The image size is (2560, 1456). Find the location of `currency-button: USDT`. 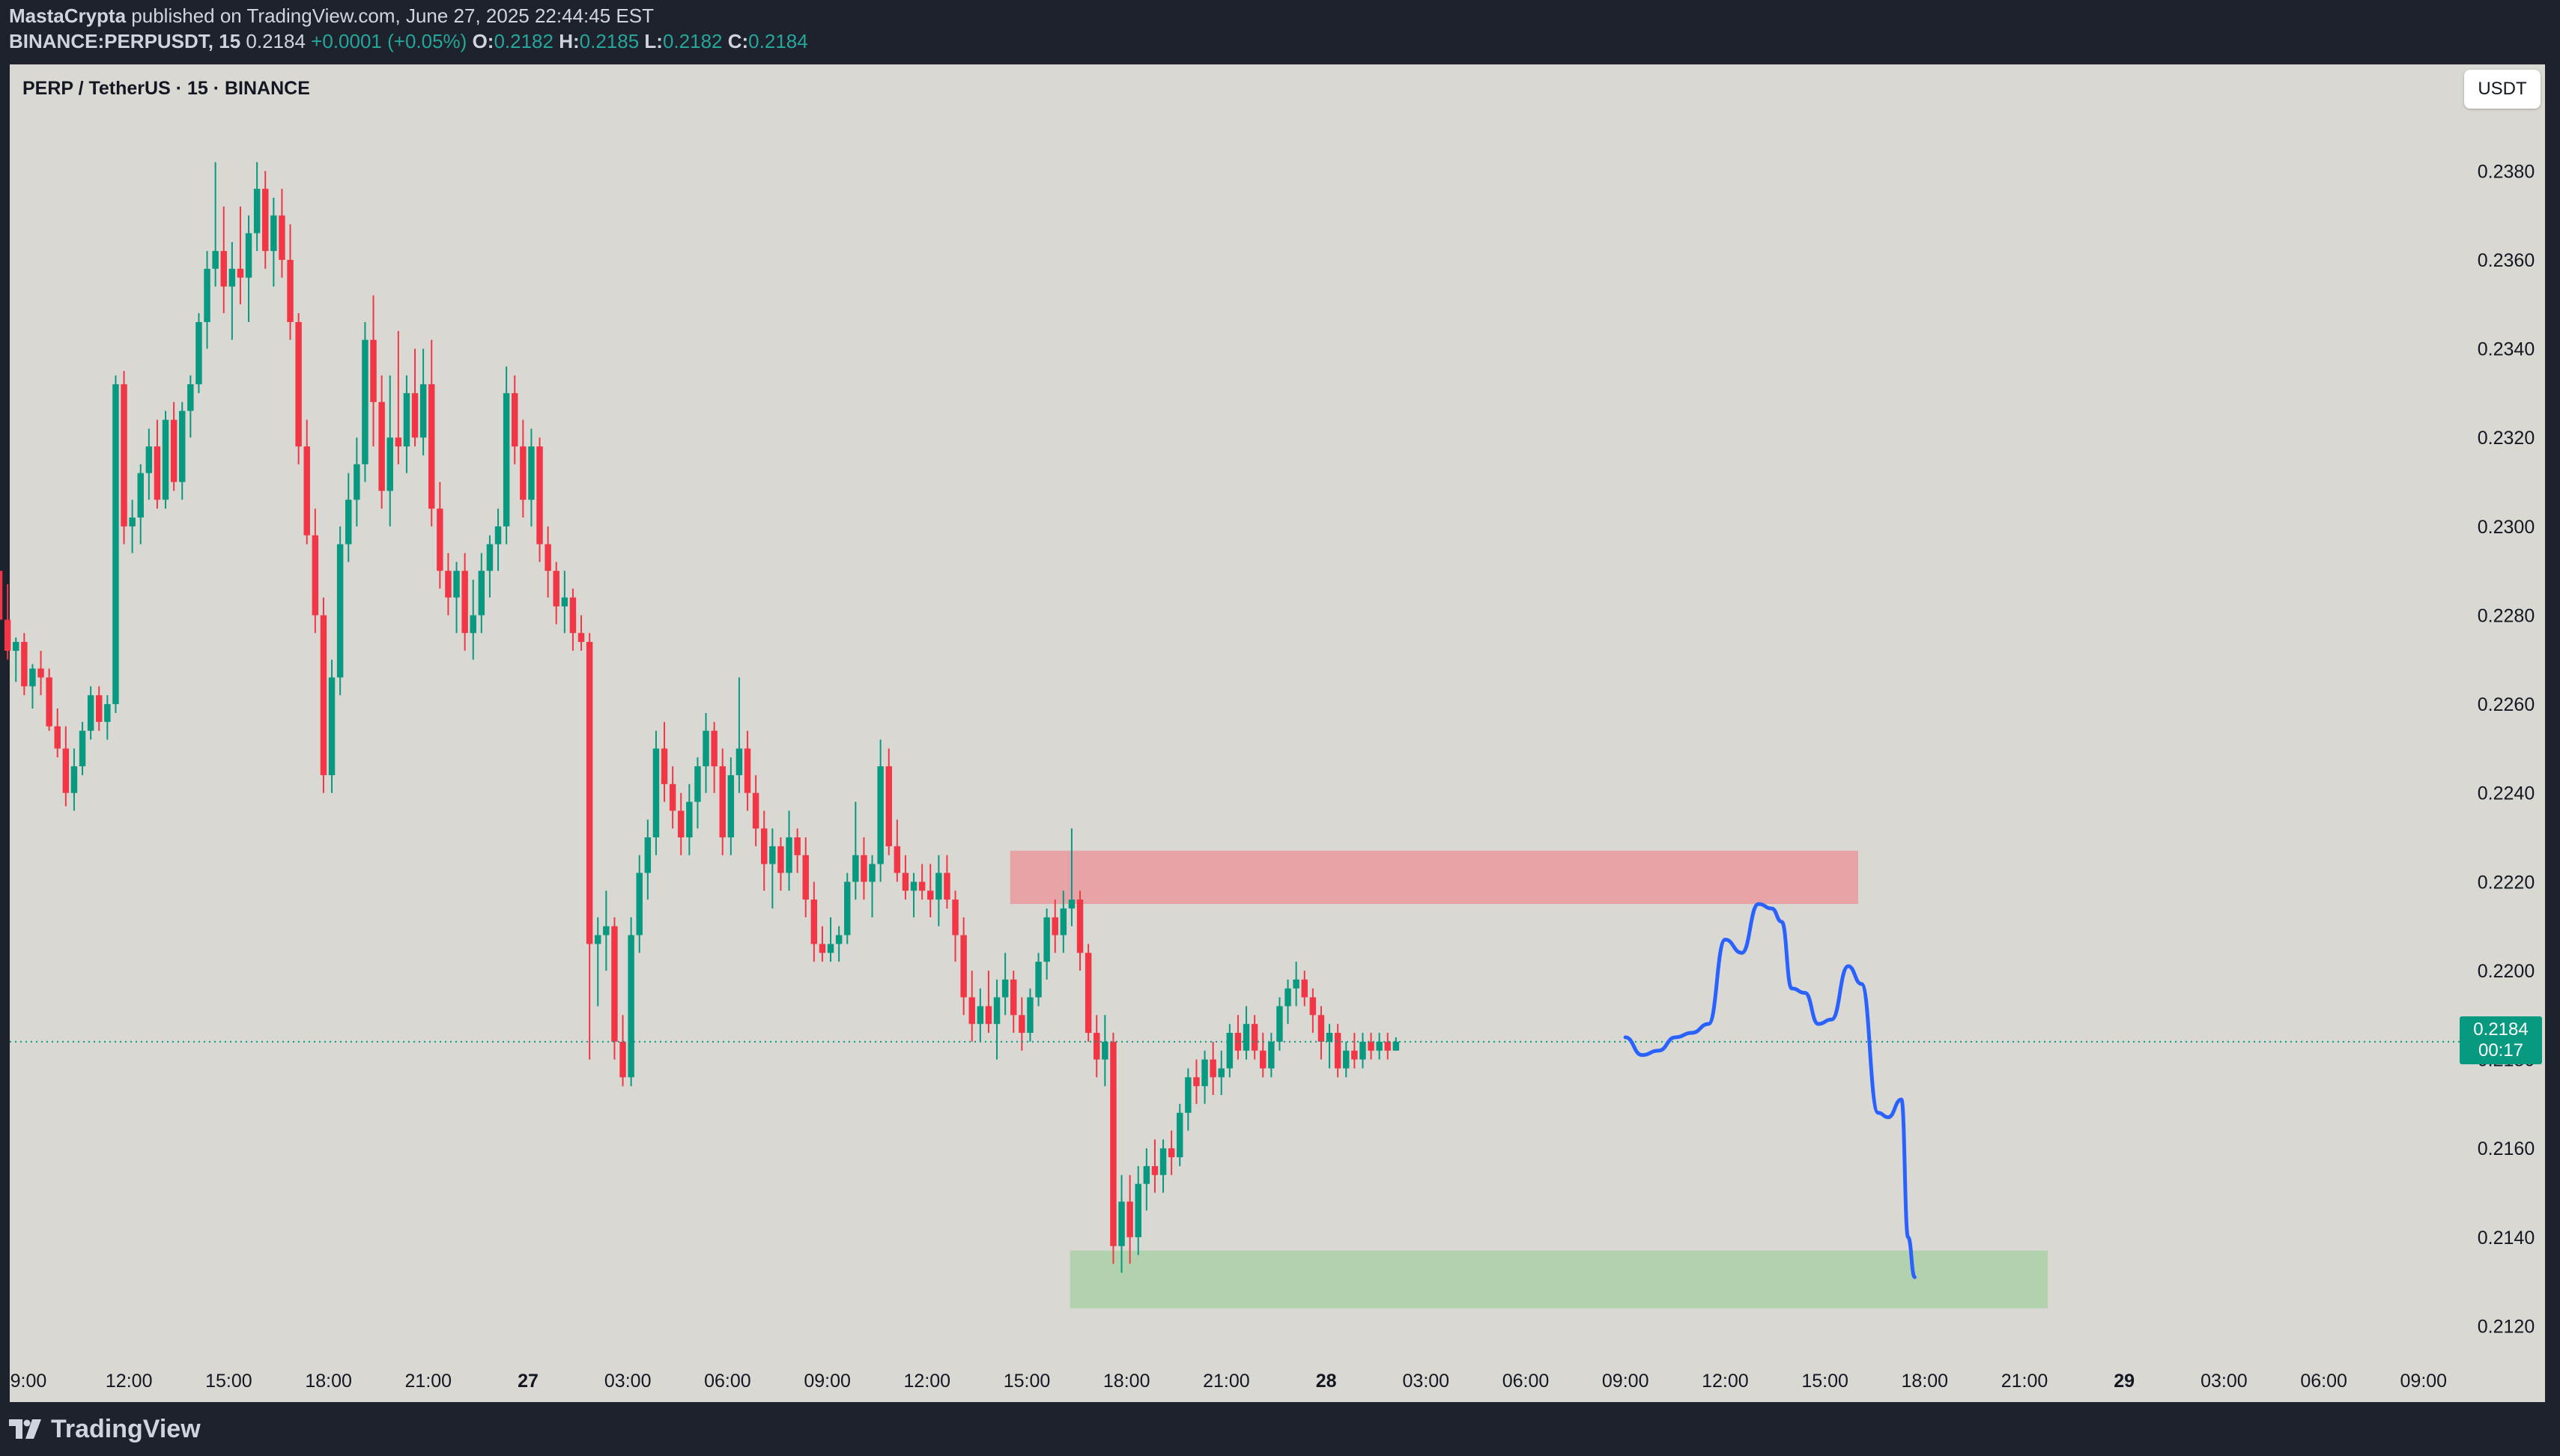

currency-button: USDT is located at coordinates (2502, 89).